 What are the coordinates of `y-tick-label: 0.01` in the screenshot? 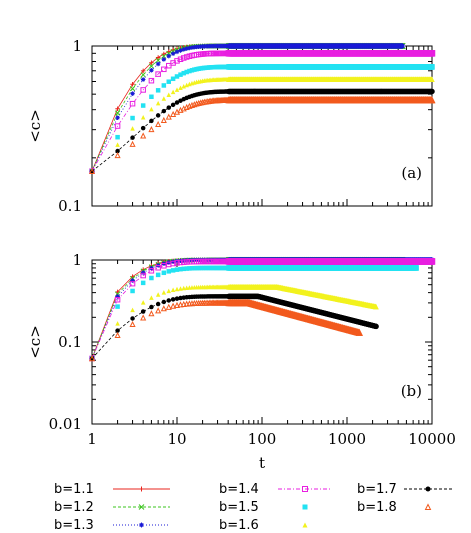 It's located at (65, 424).